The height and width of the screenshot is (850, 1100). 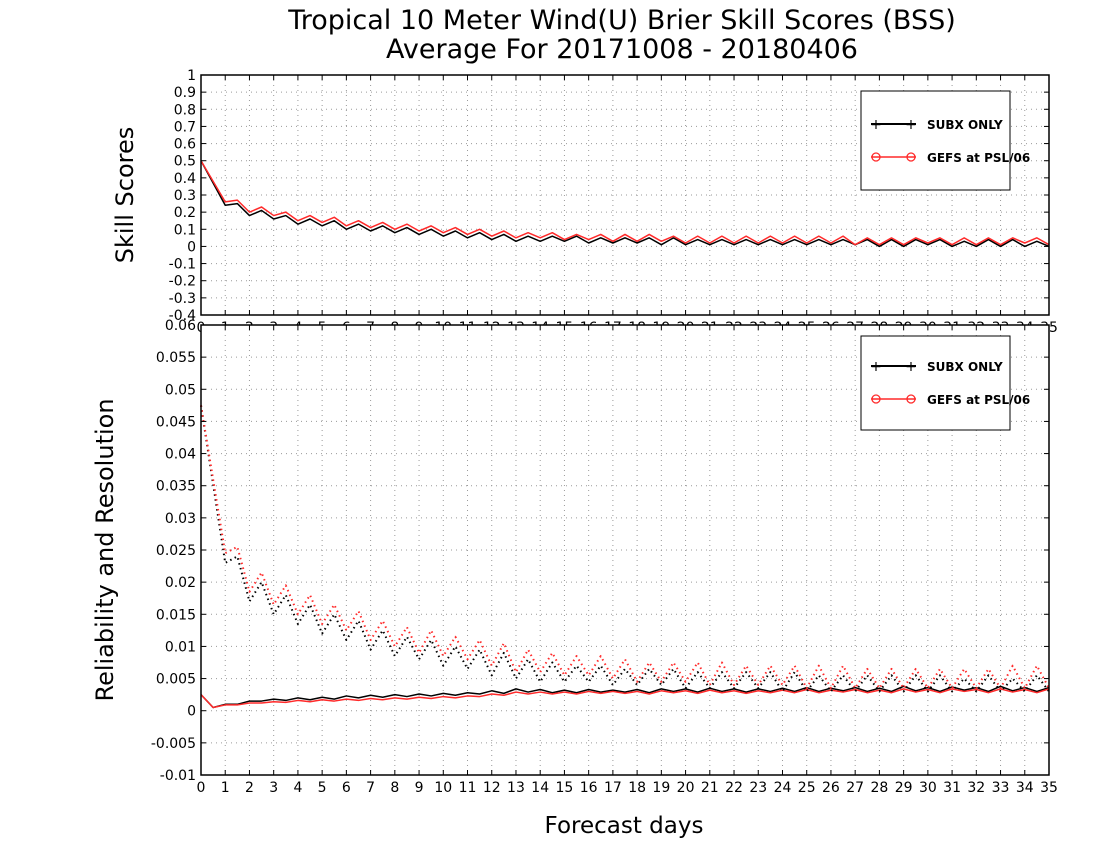 What do you see at coordinates (249, 788) in the screenshot?
I see `bottom-x-tick-label: 2` at bounding box center [249, 788].